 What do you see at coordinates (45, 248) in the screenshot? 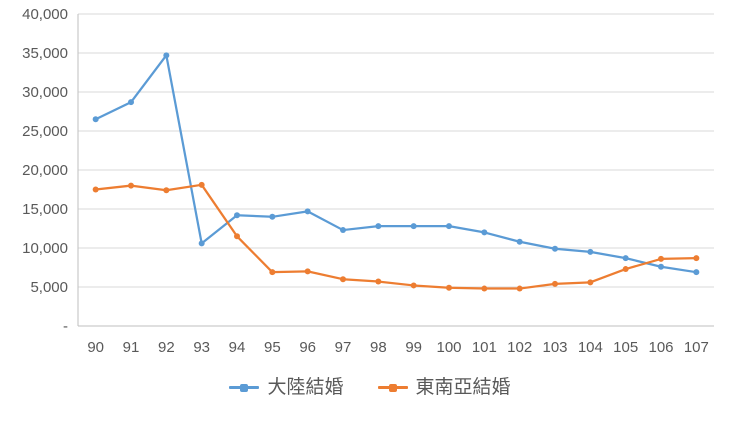
I see `y-tick-label: 10,000` at bounding box center [45, 248].